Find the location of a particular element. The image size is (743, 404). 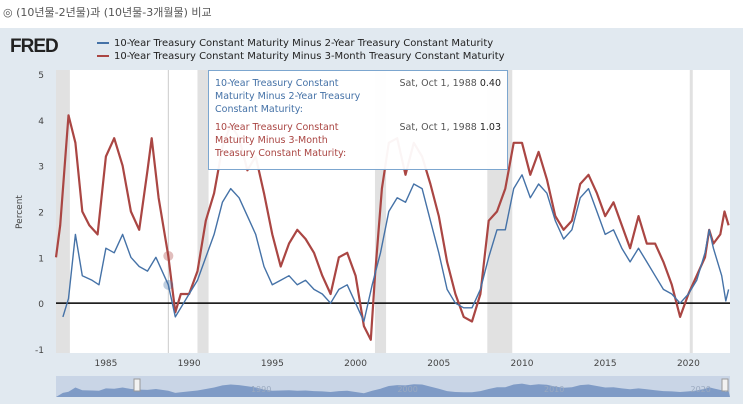

x-tick-label: 1990 is located at coordinates (189, 364).